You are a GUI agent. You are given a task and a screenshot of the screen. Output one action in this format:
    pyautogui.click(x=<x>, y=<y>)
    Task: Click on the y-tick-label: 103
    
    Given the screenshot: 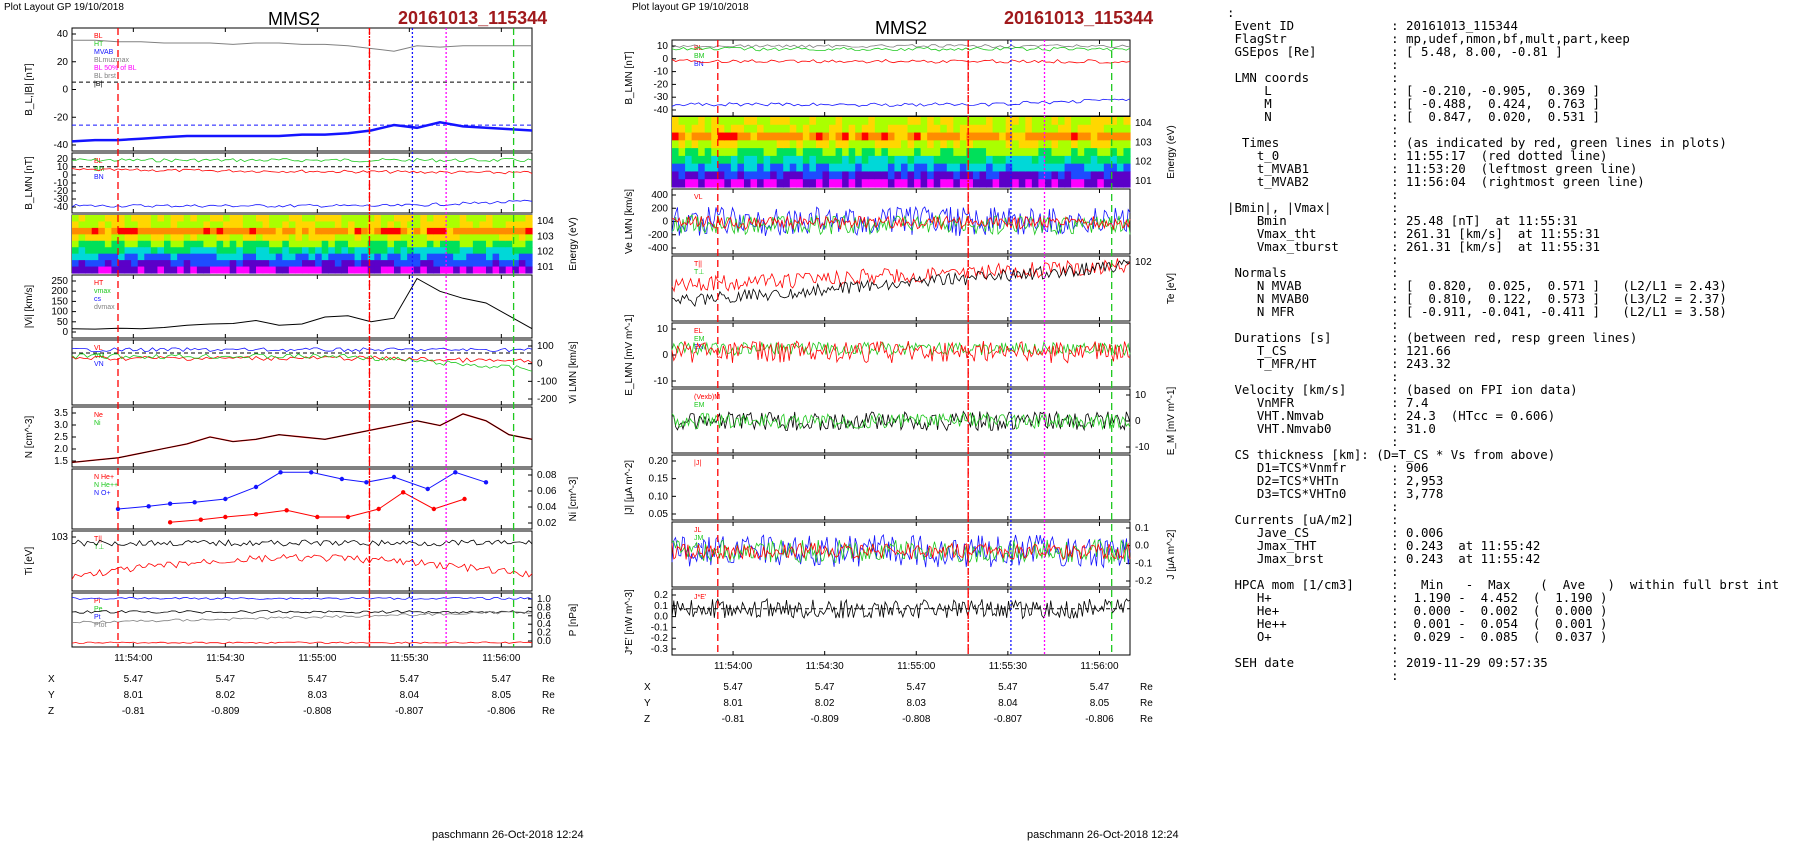 What is the action you would take?
    pyautogui.click(x=1143, y=142)
    